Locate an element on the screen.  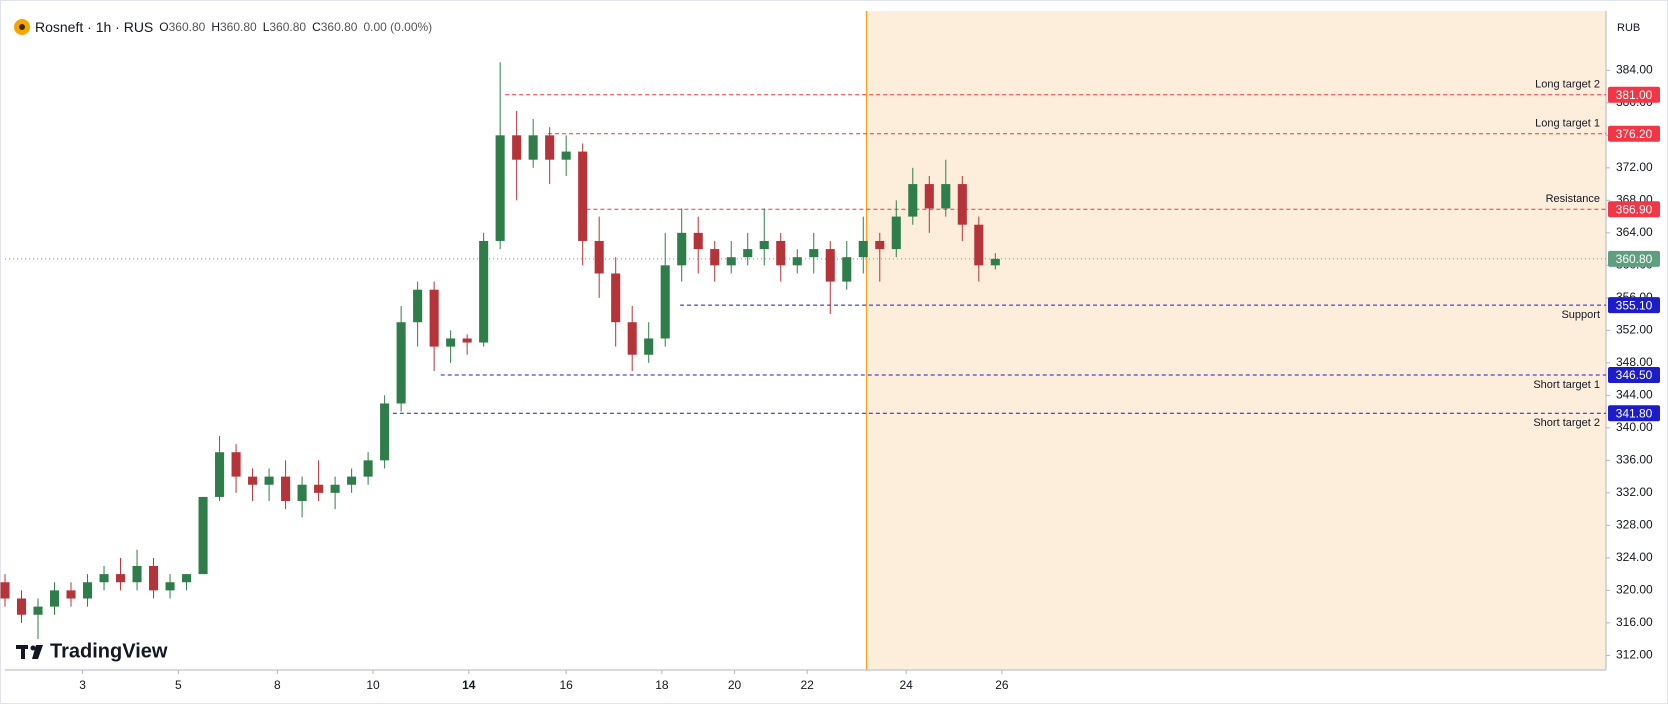
symbol-name: Rosneft · 1h · RUS is located at coordinates (94, 27).